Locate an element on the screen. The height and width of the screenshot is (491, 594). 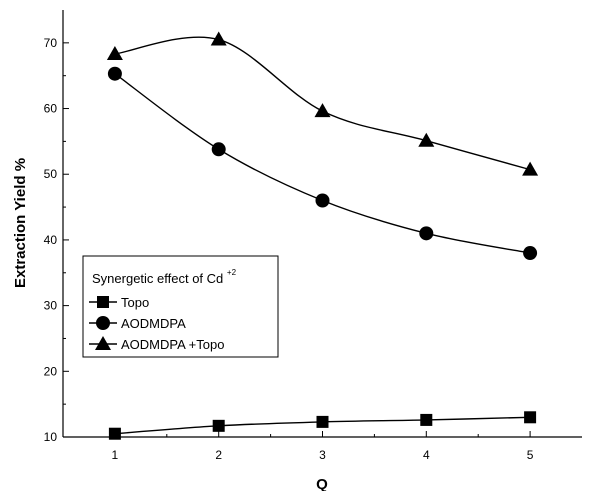
y-tick-label: 10 is located at coordinates (51, 437).